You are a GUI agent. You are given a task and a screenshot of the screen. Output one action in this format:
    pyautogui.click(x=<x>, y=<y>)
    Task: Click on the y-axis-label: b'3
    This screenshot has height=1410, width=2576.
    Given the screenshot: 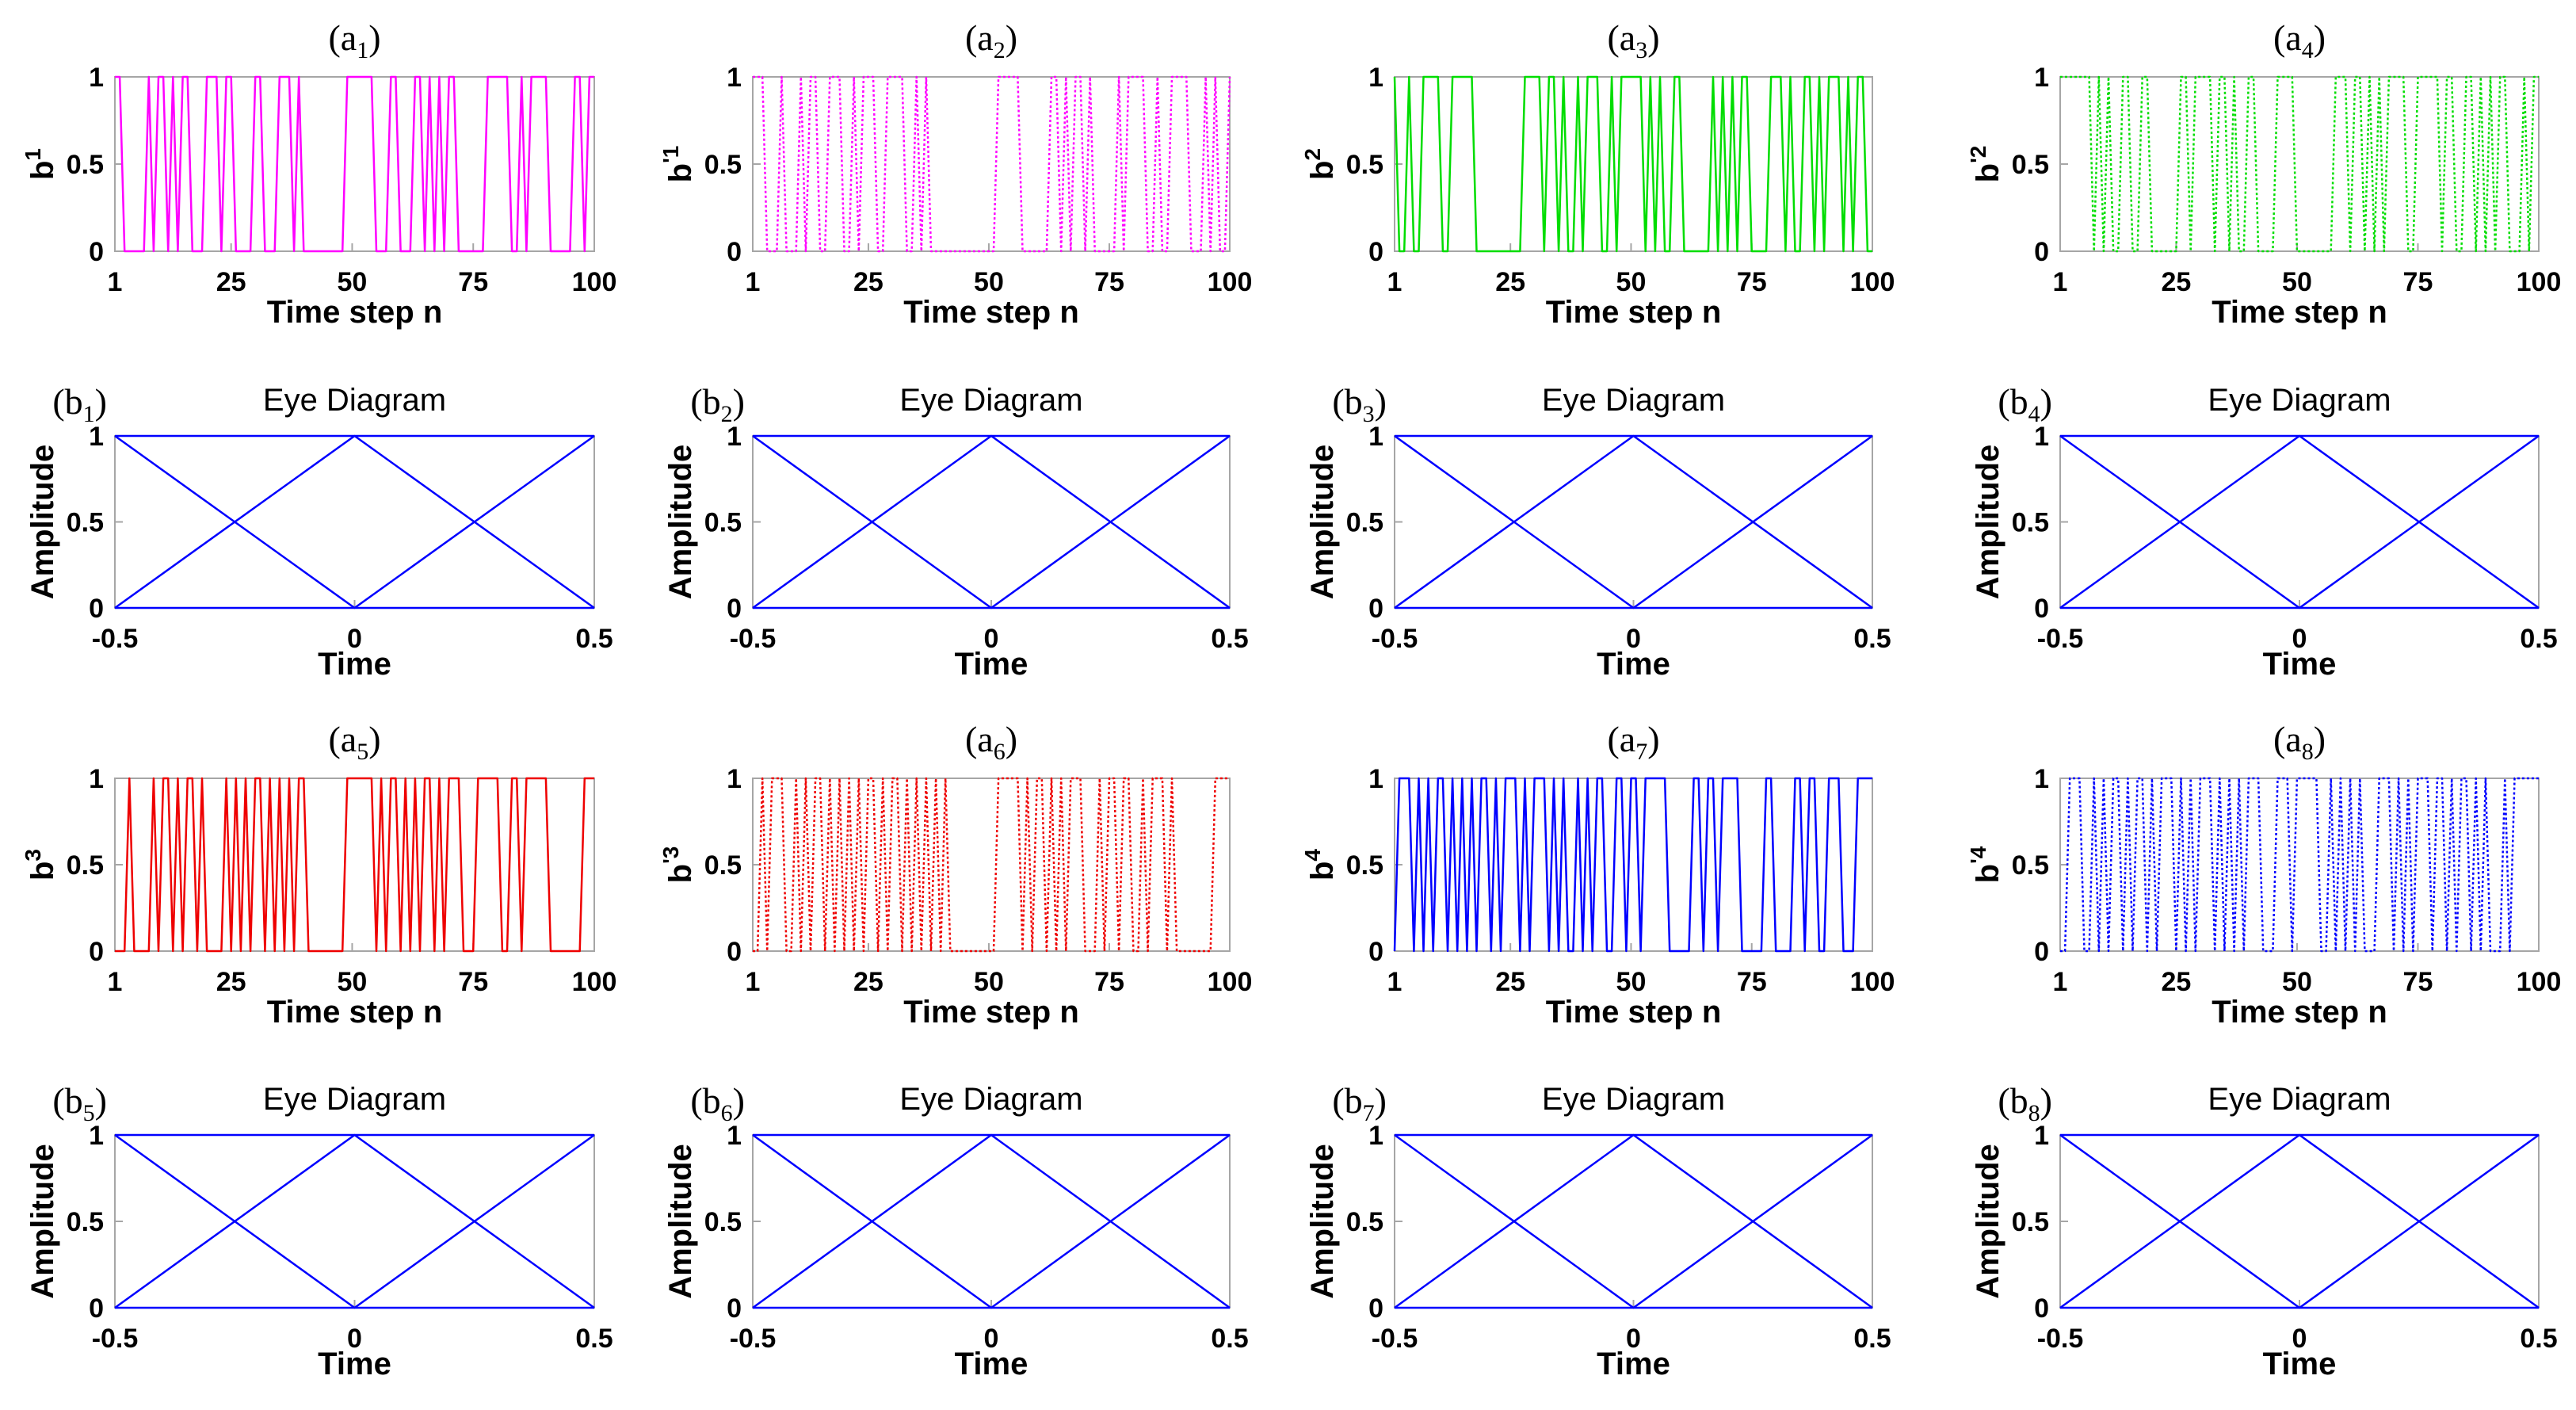 What is the action you would take?
    pyautogui.click(x=678, y=865)
    